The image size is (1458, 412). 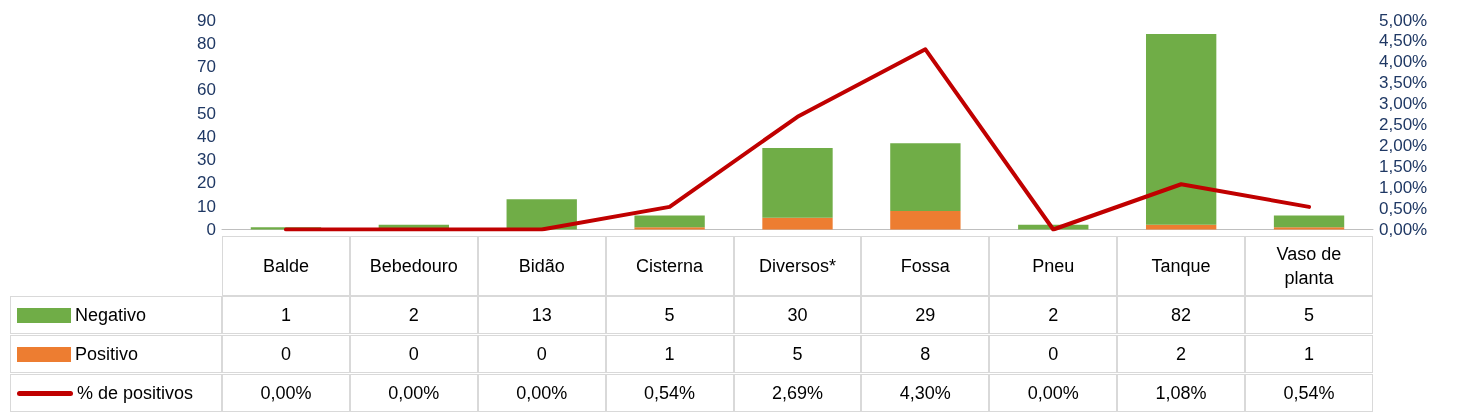 What do you see at coordinates (797, 393) in the screenshot?
I see `data-label: 2,69%` at bounding box center [797, 393].